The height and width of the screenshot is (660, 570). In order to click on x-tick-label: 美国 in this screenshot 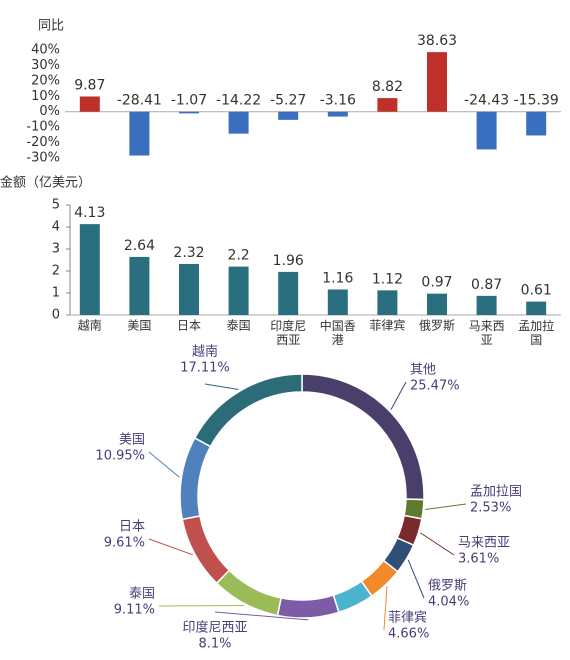, I will do `click(139, 326)`.